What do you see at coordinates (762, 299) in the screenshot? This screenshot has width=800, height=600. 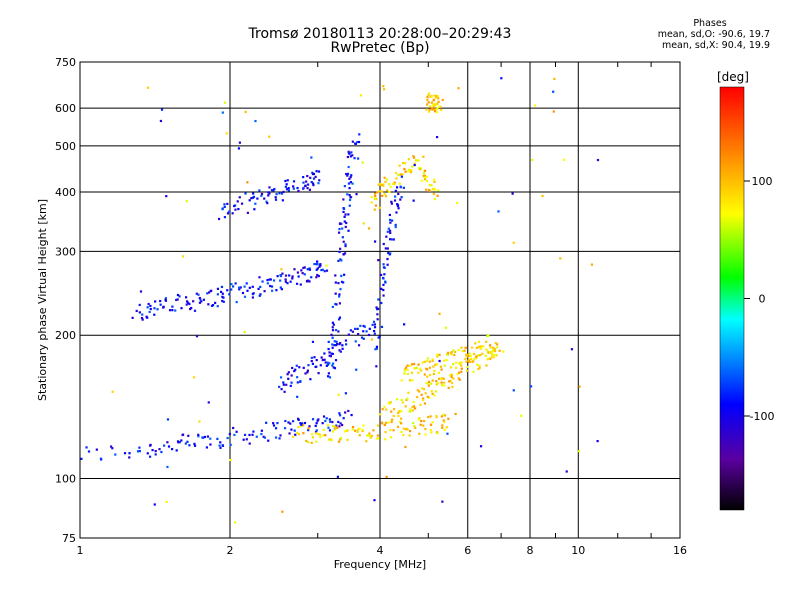 I see `colorbar-tick-label: 0` at bounding box center [762, 299].